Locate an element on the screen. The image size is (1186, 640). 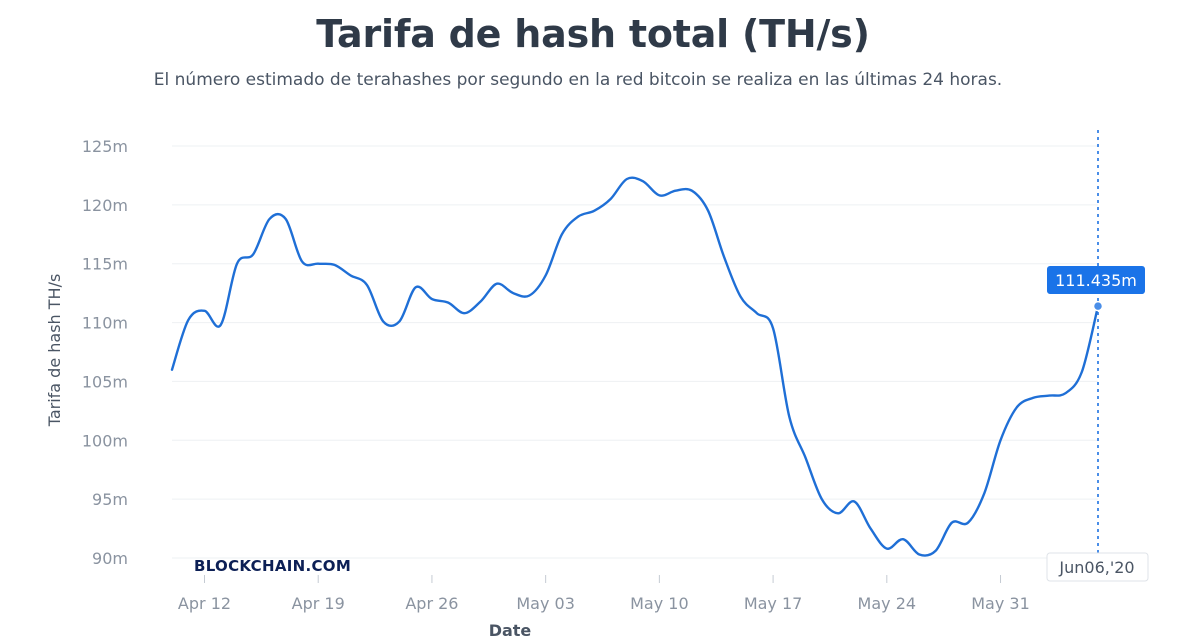
y-tick-label: 110m is located at coordinates (105, 323).